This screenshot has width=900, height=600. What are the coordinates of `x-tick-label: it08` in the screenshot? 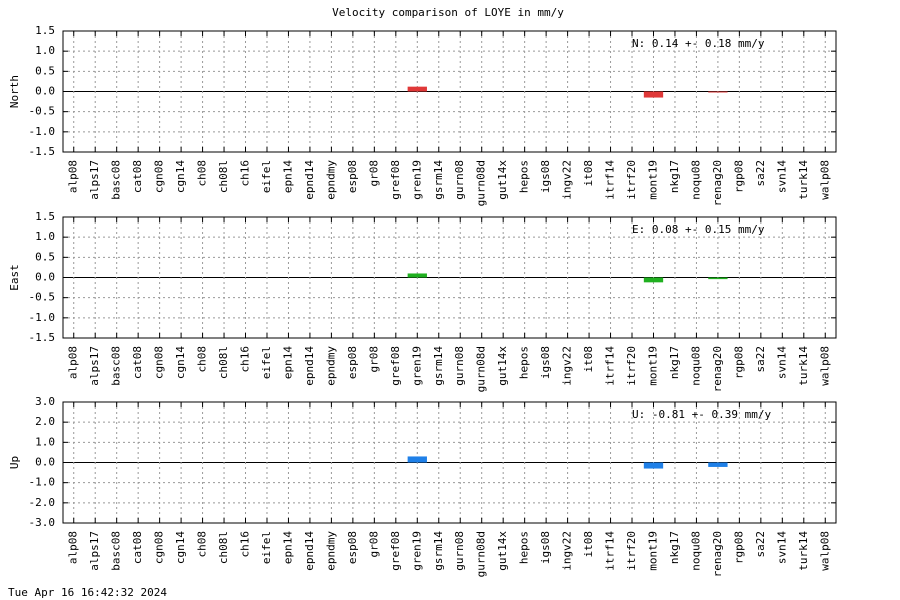 It's located at (588, 173).